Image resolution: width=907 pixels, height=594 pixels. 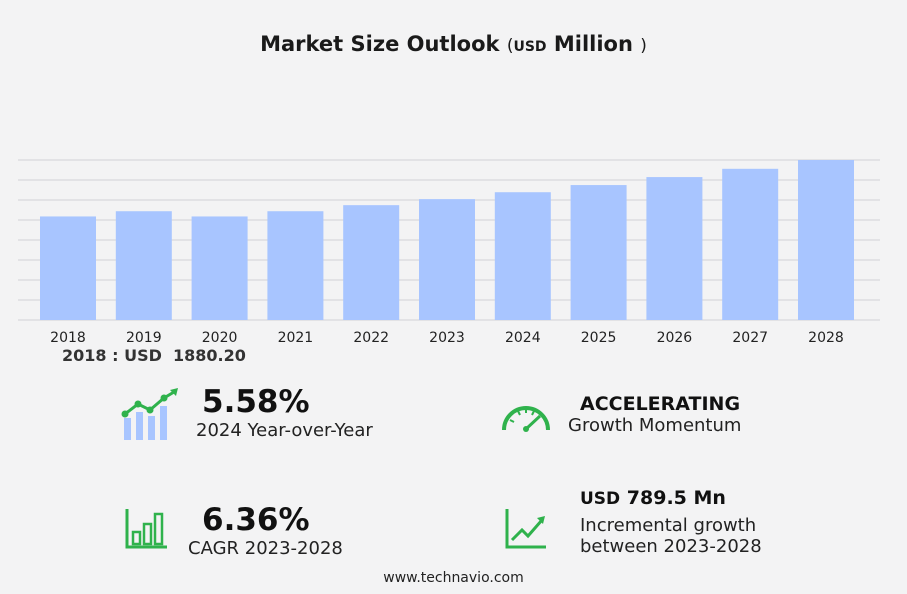 I want to click on bar-2027, so click(x=750, y=244).